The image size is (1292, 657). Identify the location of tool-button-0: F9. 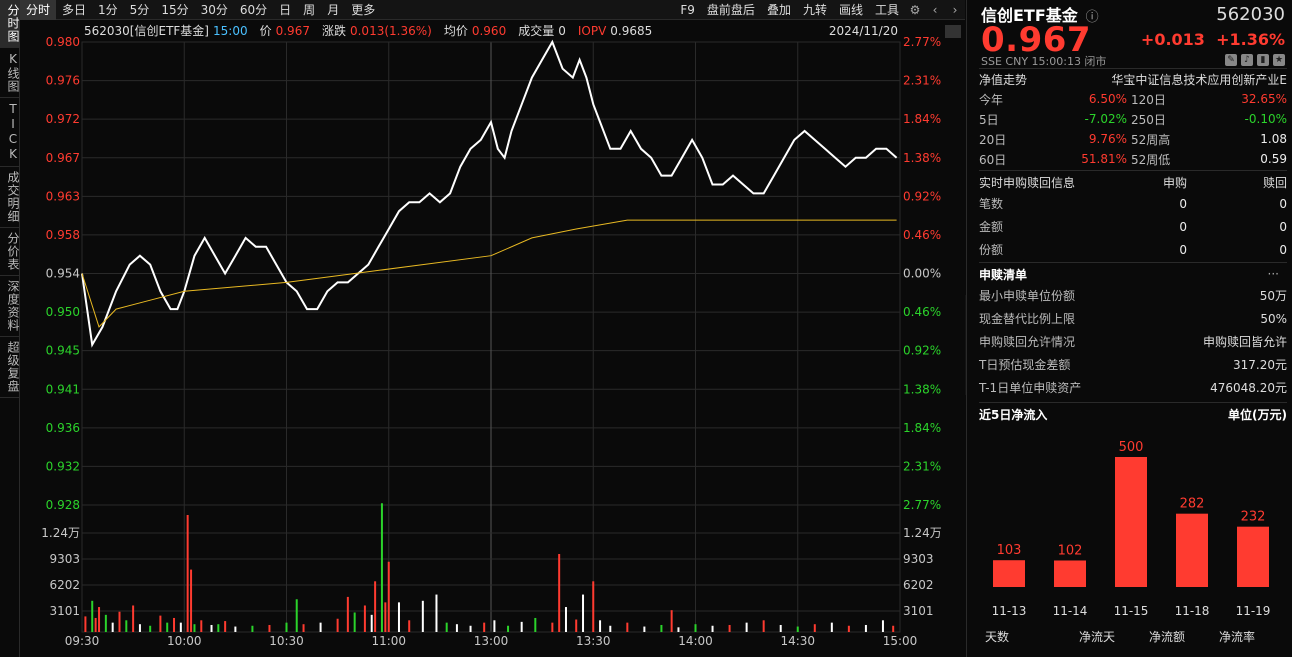
(687, 9).